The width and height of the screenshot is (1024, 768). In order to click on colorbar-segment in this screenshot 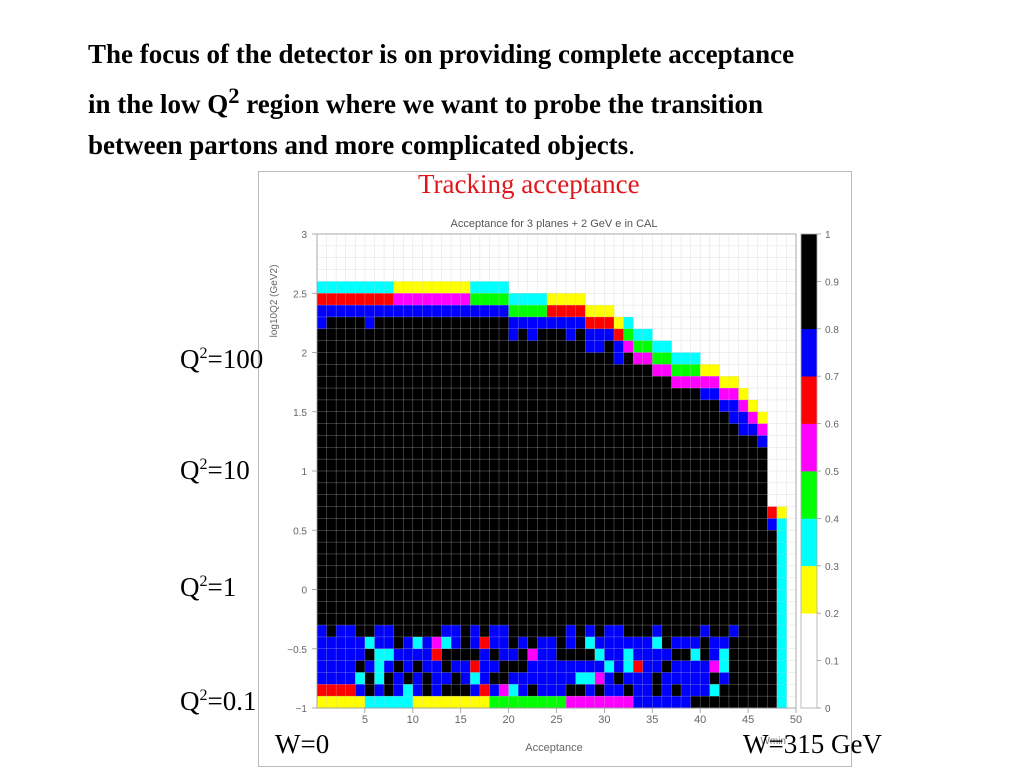, I will do `click(809, 684)`.